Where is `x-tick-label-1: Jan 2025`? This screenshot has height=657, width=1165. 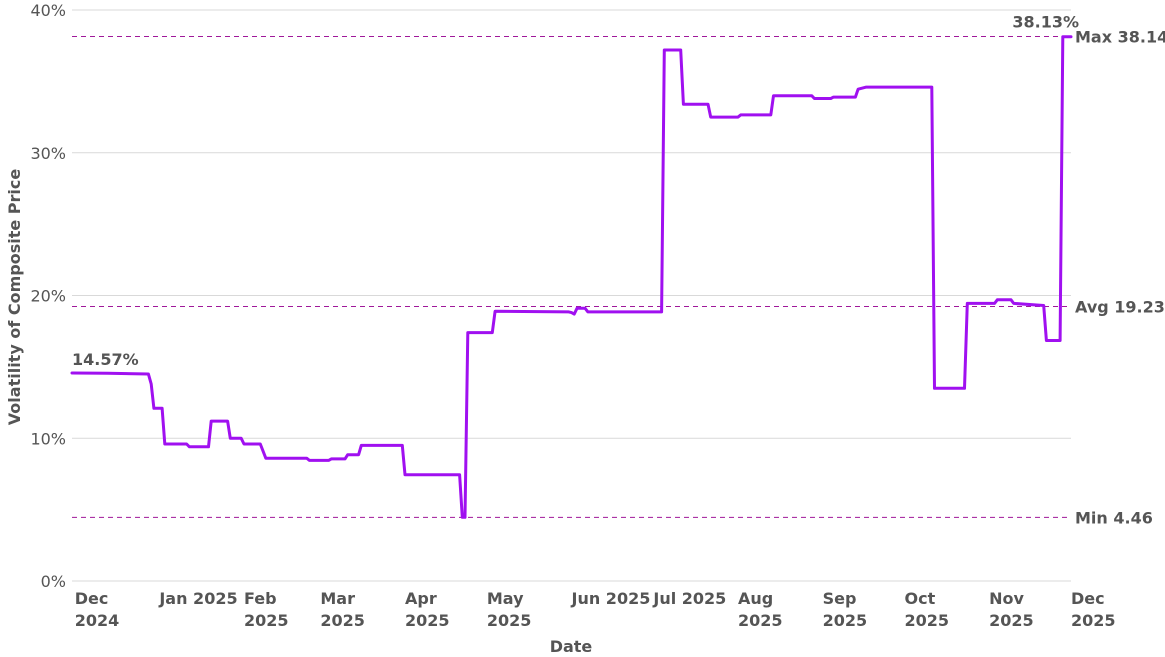 x-tick-label-1: Jan 2025 is located at coordinates (197, 598).